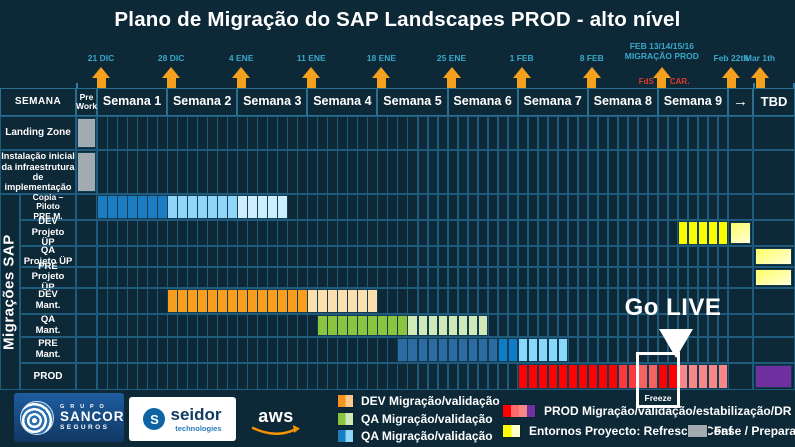 This screenshot has width=795, height=447. I want to click on legend-swatch, so click(697, 431).